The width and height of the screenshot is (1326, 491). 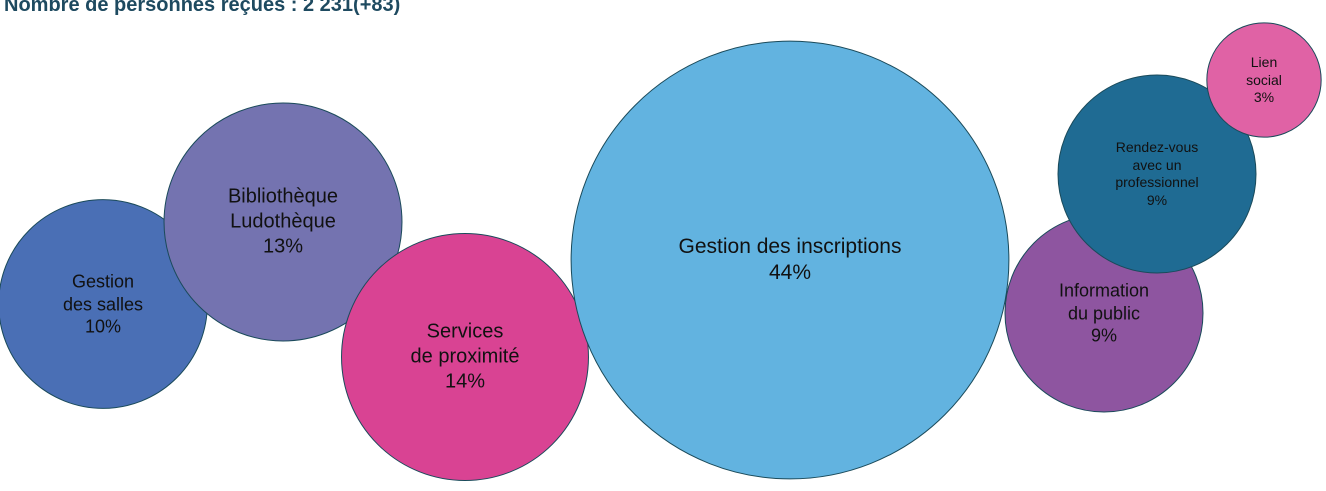 I want to click on category-label: Information du public, so click(x=1104, y=301).